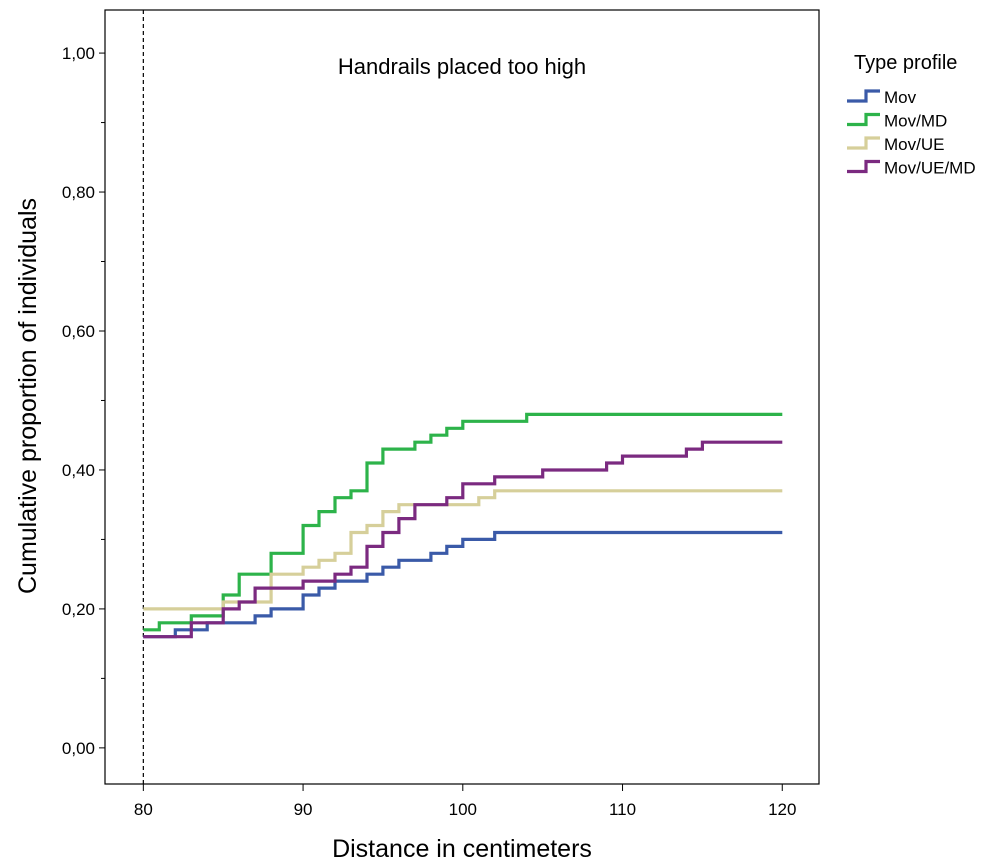 This screenshot has height=862, width=985. What do you see at coordinates (78, 53) in the screenshot?
I see `y-tick-label: 1,00` at bounding box center [78, 53].